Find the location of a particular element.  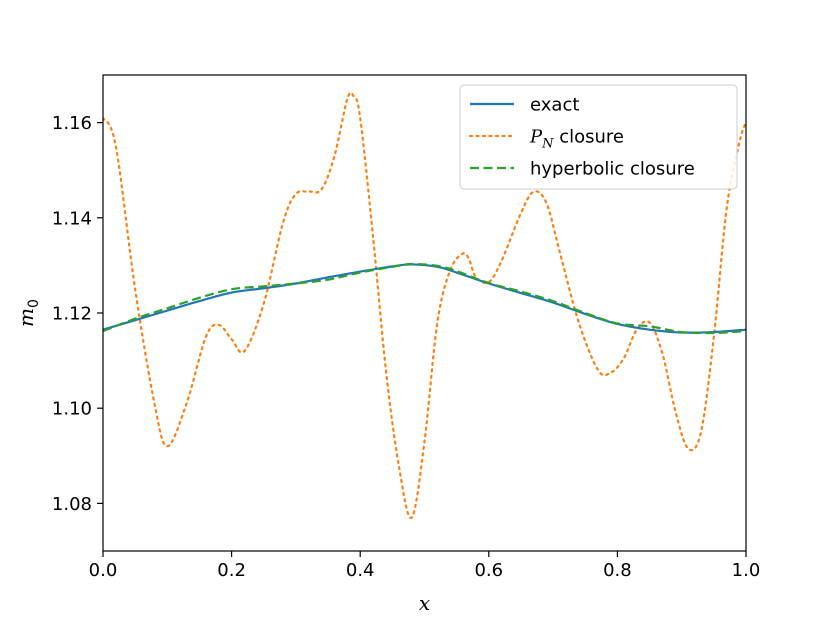

x-tick-label: 0.0 is located at coordinates (103, 570).